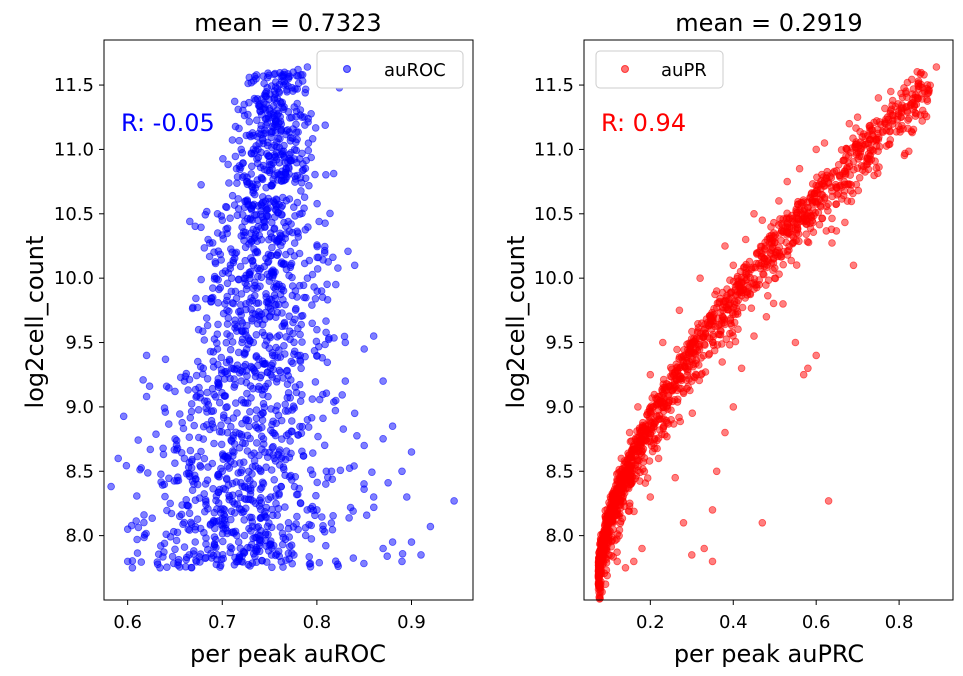  What do you see at coordinates (79, 471) in the screenshot?
I see `left-y-tick-label: 8.5` at bounding box center [79, 471].